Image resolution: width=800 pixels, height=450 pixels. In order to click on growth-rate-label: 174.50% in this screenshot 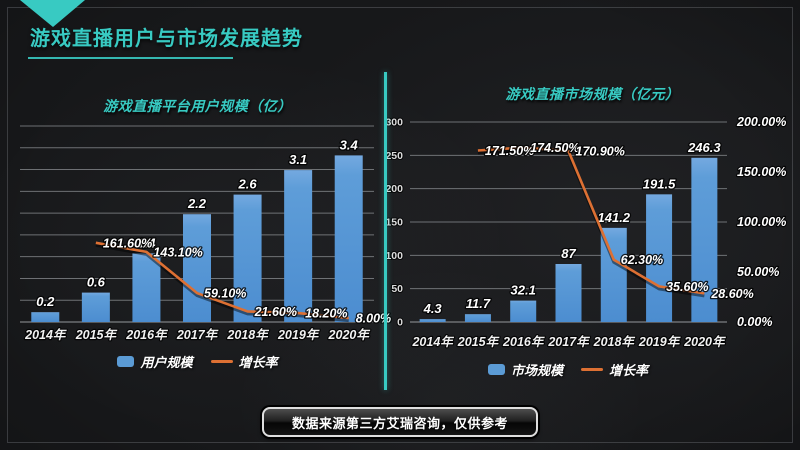, I will do `click(554, 148)`.